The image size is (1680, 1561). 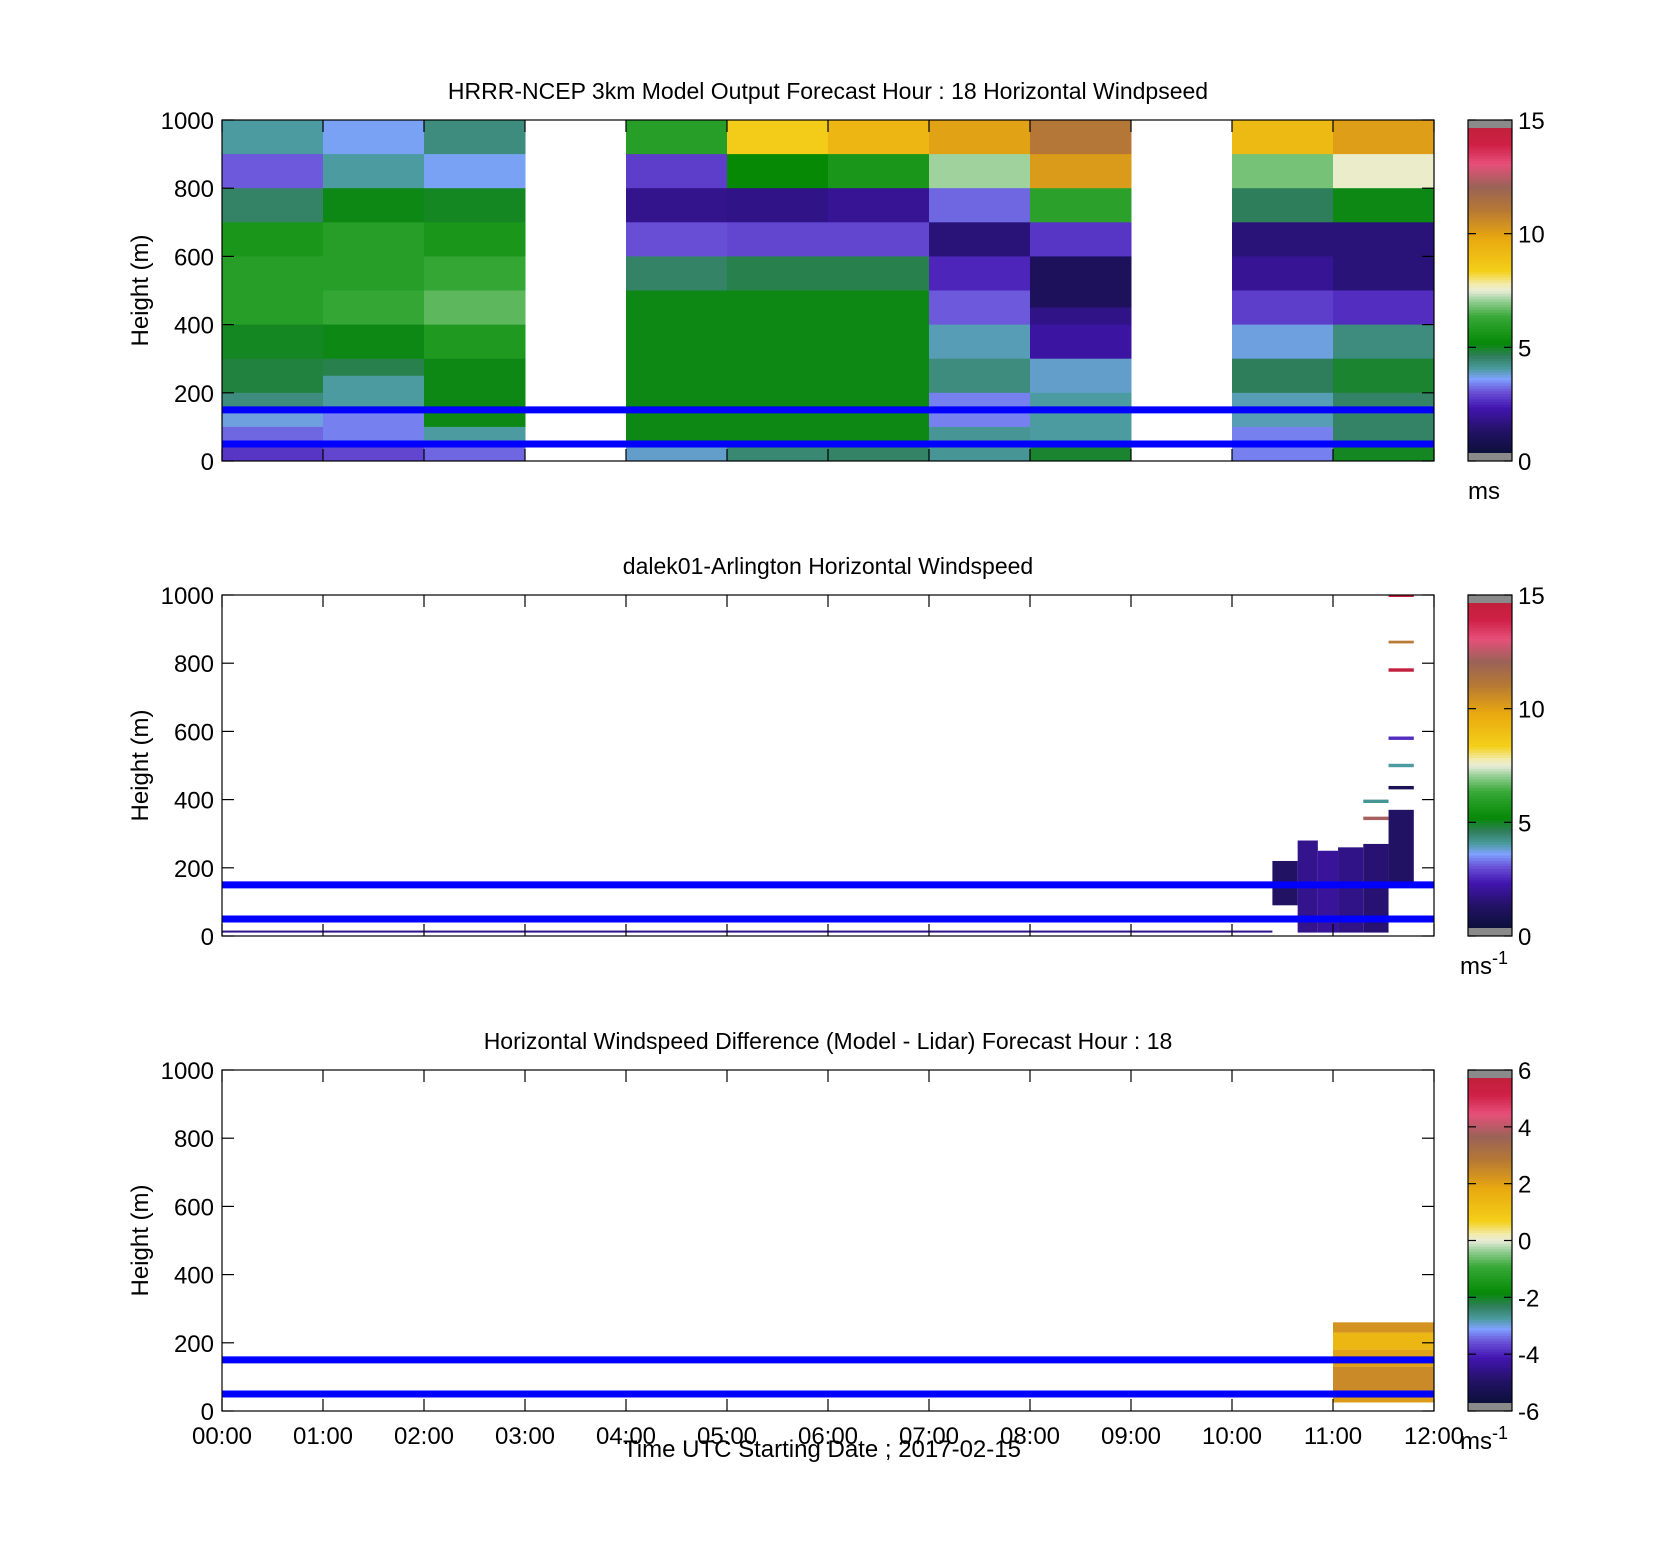 What do you see at coordinates (194, 257) in the screenshot?
I see `y-tick-label: 600` at bounding box center [194, 257].